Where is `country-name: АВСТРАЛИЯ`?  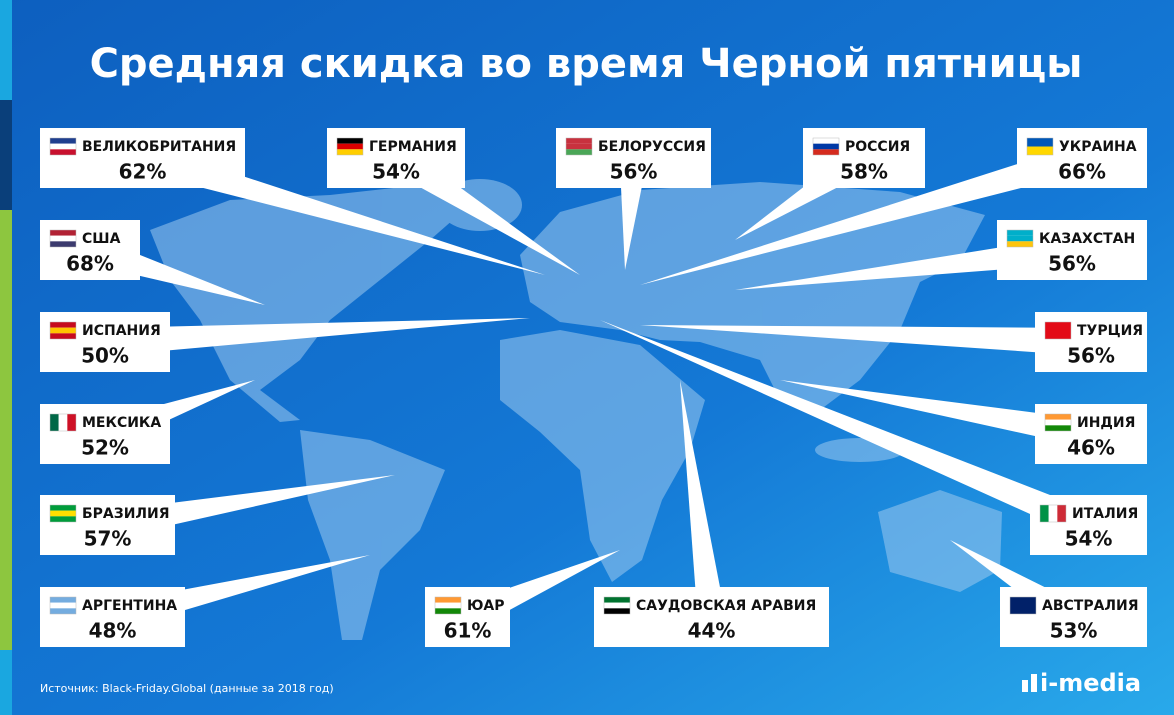
country-name: АВСТРАЛИЯ is located at coordinates (1090, 606).